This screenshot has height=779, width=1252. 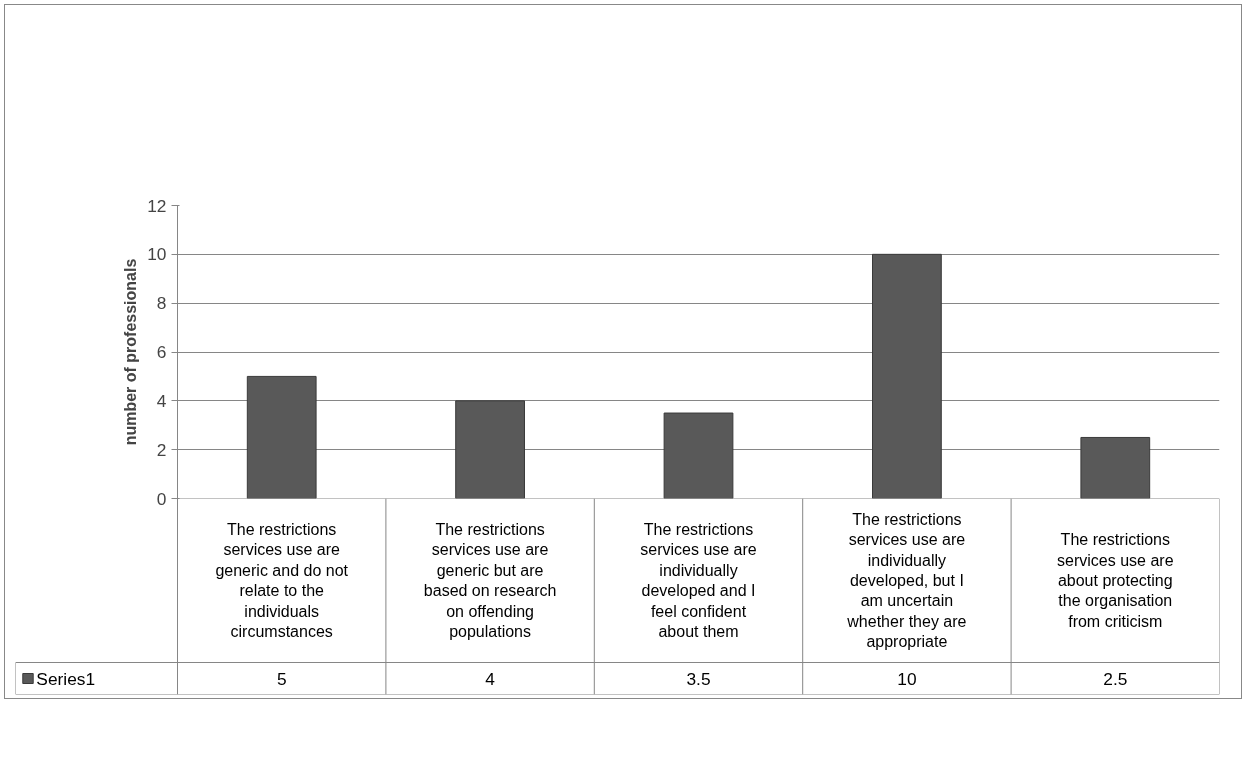 What do you see at coordinates (907, 678) in the screenshot?
I see `data-label: 10` at bounding box center [907, 678].